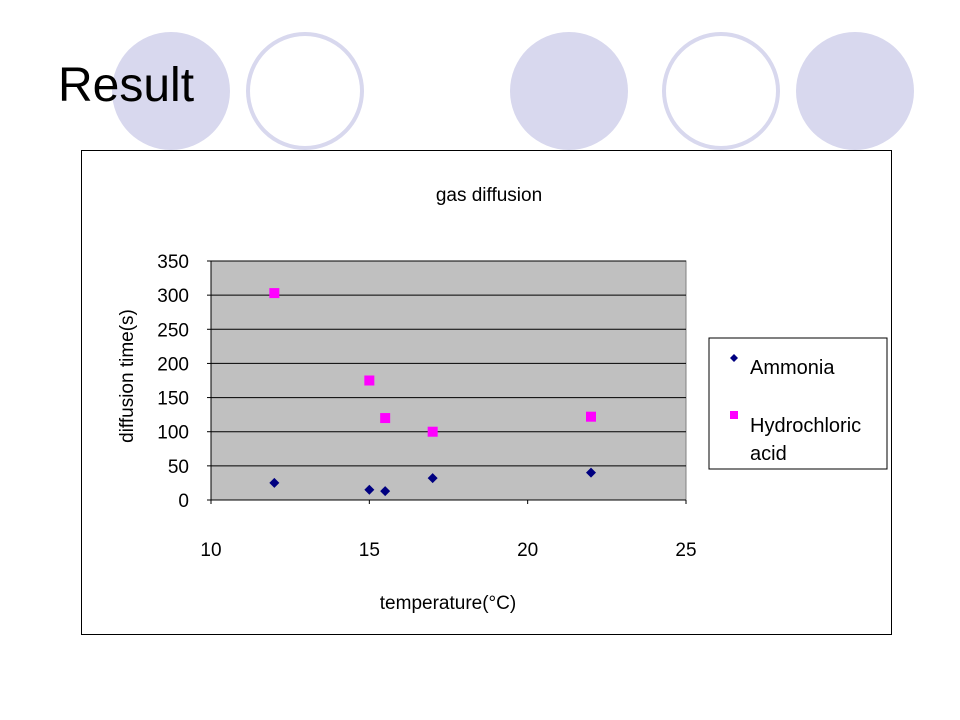 The width and height of the screenshot is (960, 720). Describe the element at coordinates (527, 550) in the screenshot. I see `x-tick-label-2: 20` at that location.